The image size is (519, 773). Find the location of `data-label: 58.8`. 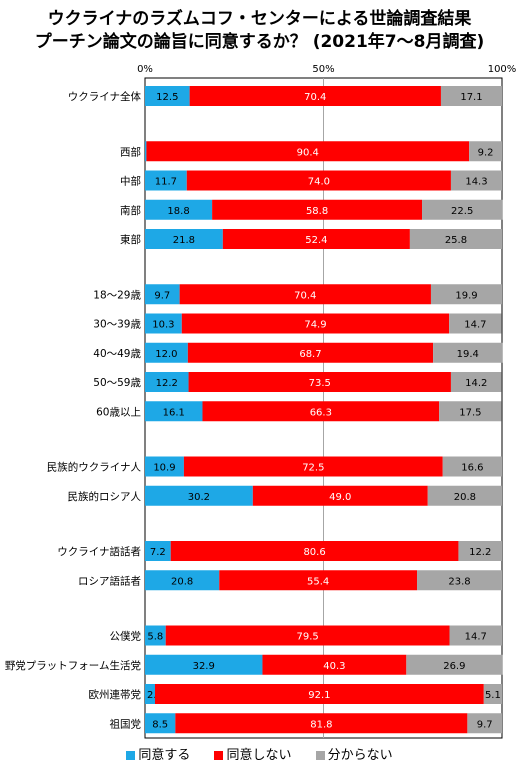

data-label: 58.8 is located at coordinates (317, 211).